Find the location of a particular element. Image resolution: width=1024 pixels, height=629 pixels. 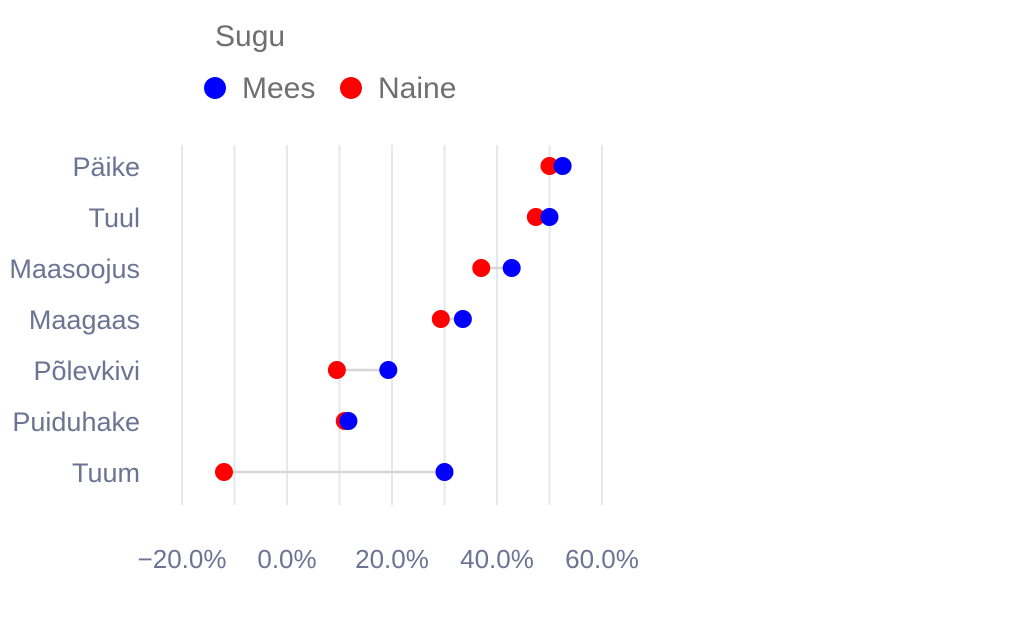

category-label: Põlevkivi is located at coordinates (86, 371).